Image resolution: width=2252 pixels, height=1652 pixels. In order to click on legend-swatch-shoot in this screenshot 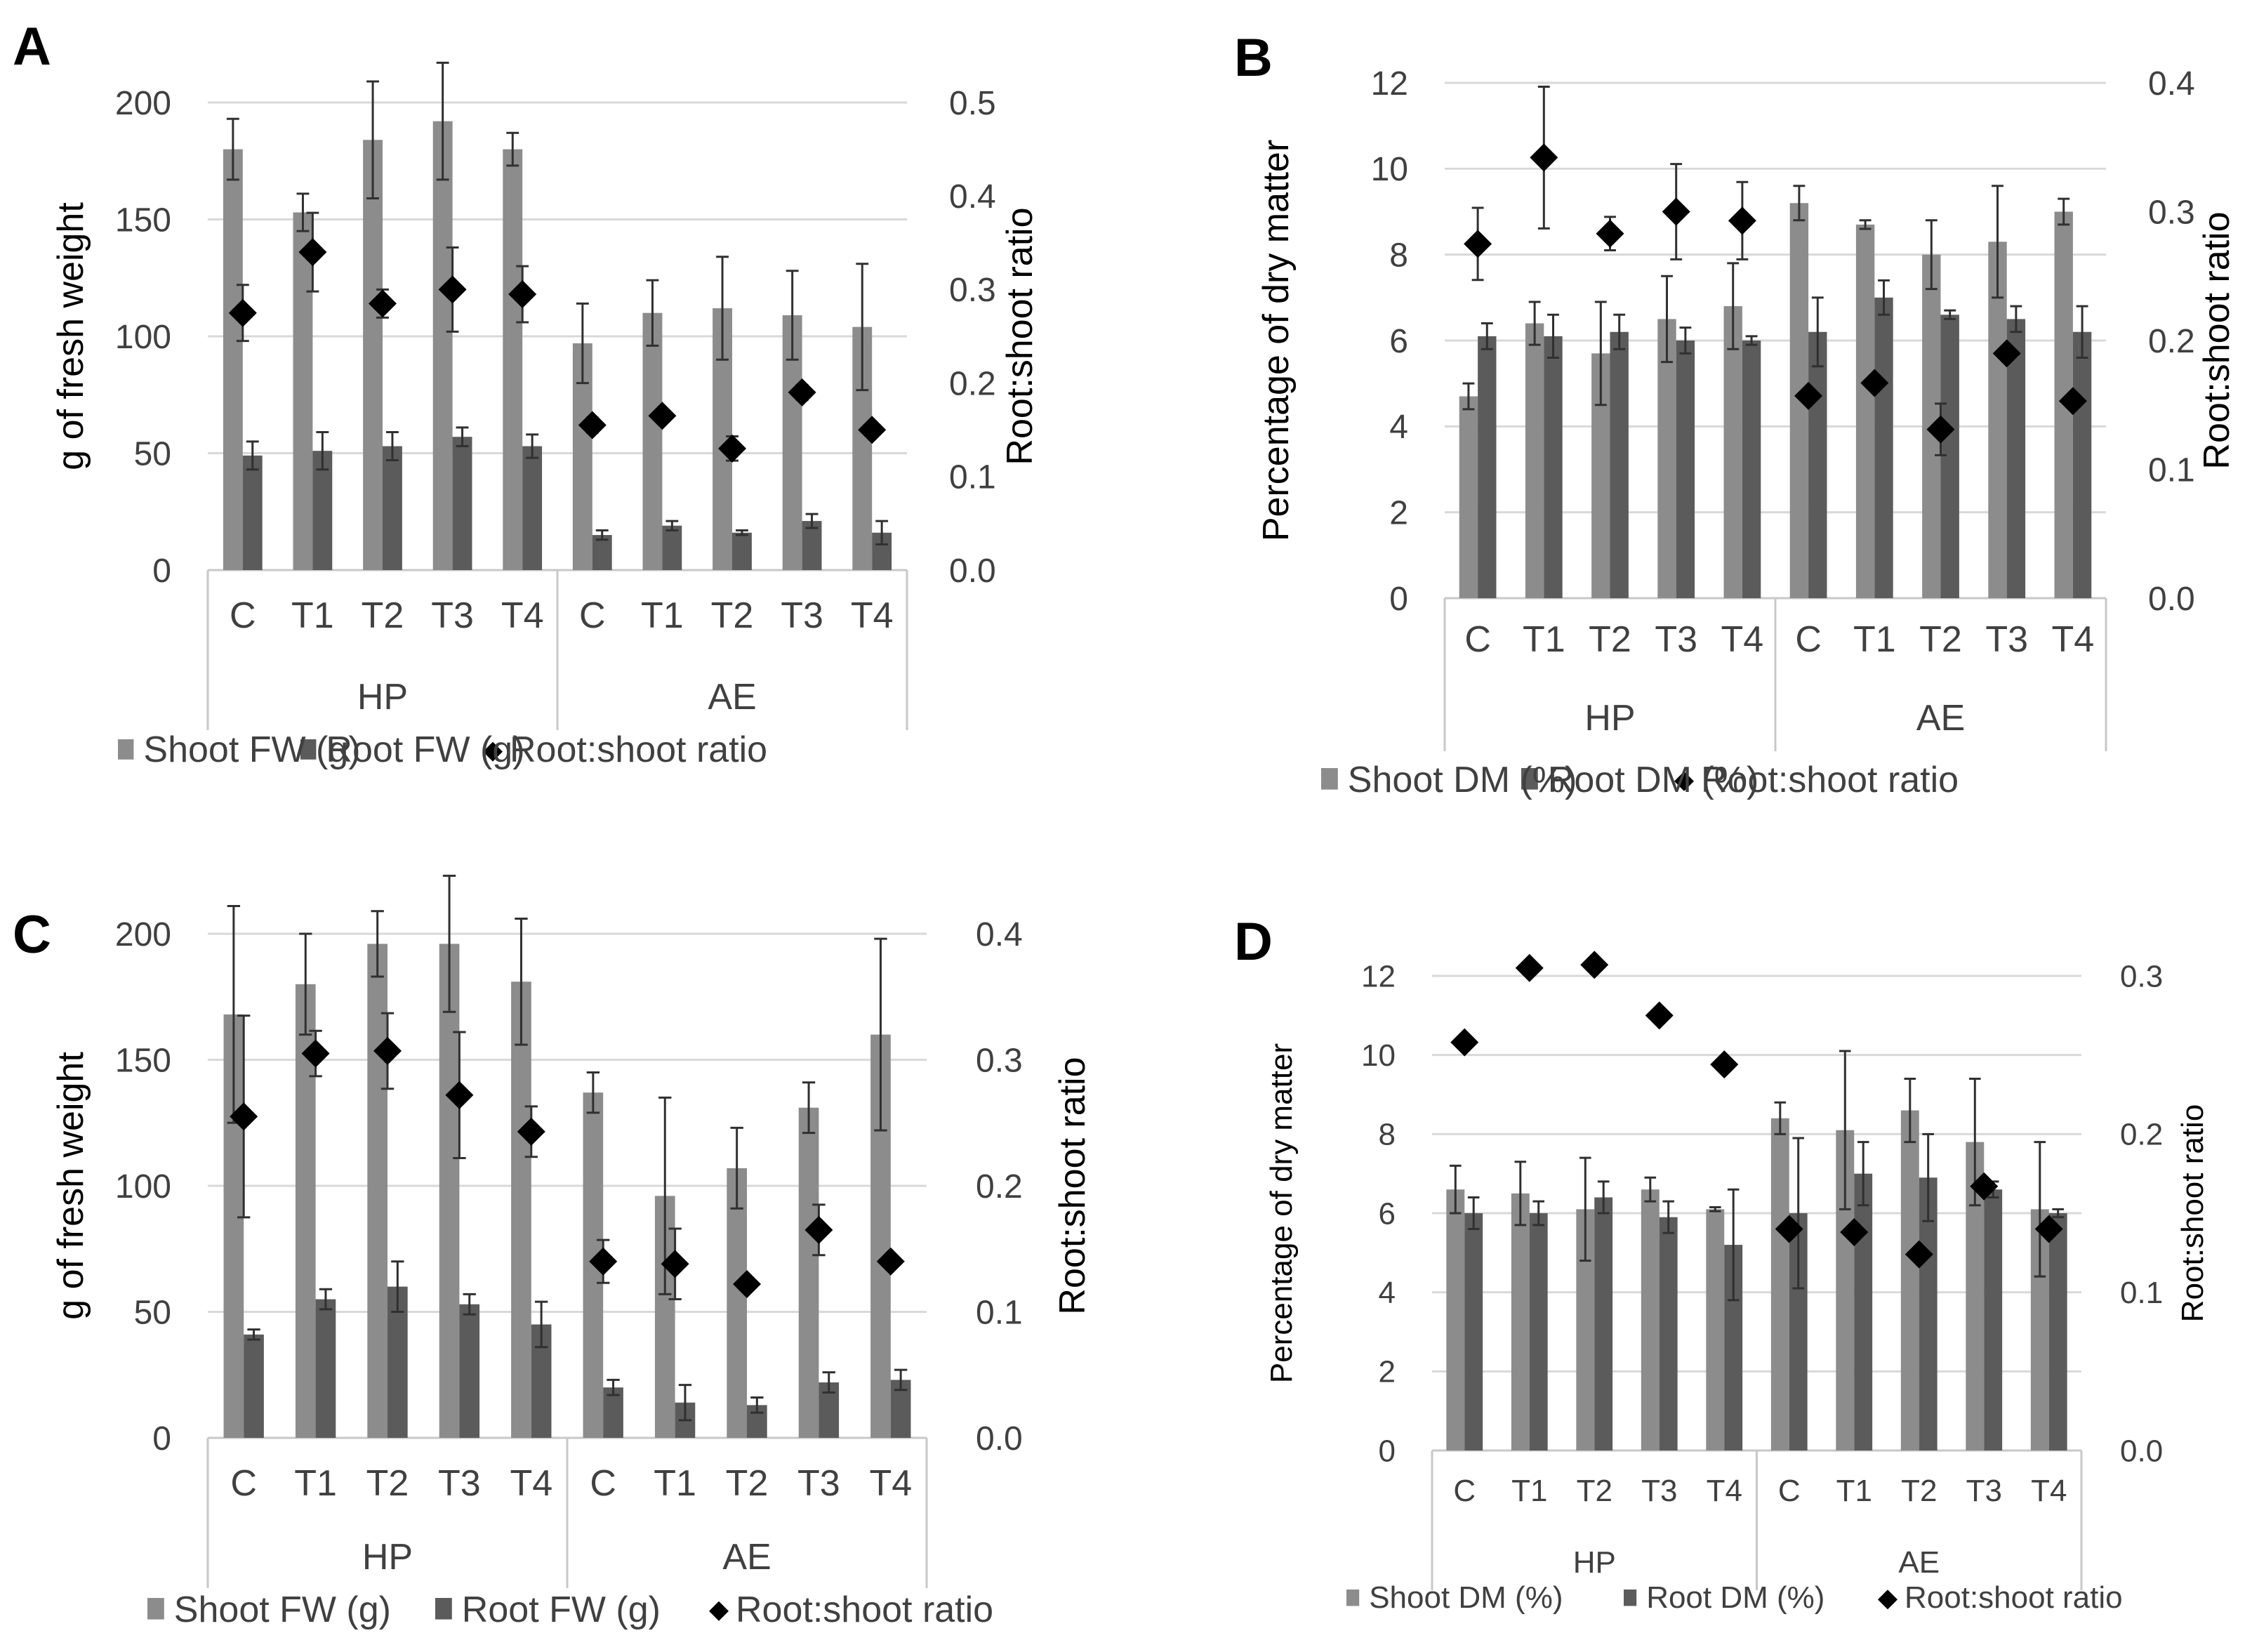, I will do `click(126, 749)`.